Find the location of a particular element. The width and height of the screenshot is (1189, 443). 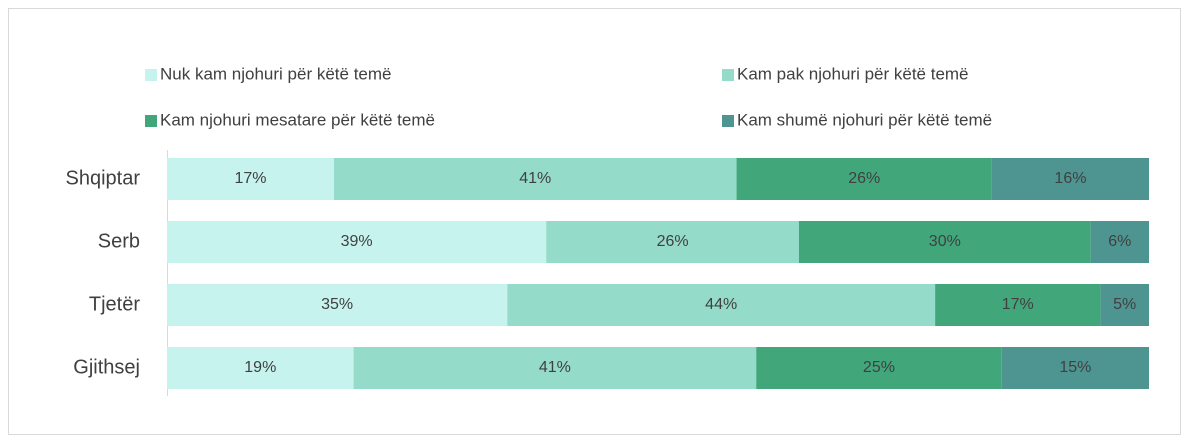

data-label: 5% is located at coordinates (1124, 304).